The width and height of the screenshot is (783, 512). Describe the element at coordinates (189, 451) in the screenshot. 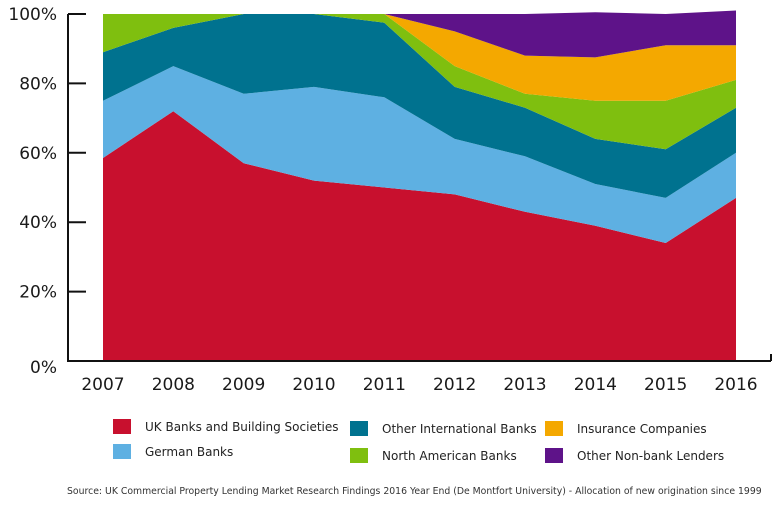

I see `legend-label: German Banks` at that location.